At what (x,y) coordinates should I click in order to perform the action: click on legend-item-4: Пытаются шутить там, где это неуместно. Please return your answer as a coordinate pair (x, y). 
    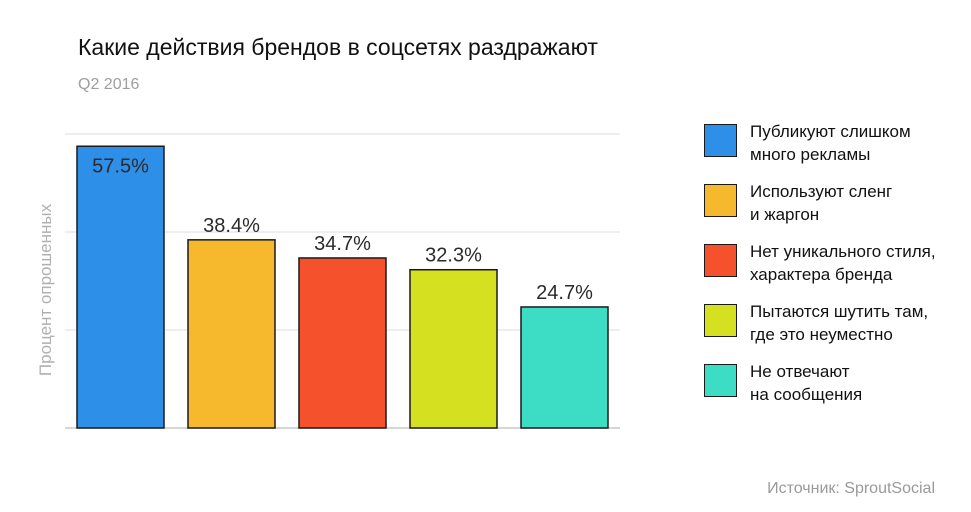
    Looking at the image, I should click on (834, 325).